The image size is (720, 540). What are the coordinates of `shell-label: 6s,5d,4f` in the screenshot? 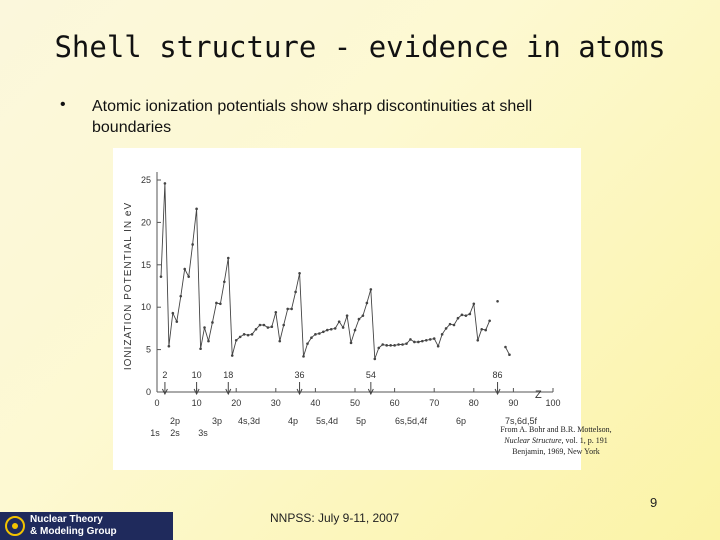 It's located at (411, 421).